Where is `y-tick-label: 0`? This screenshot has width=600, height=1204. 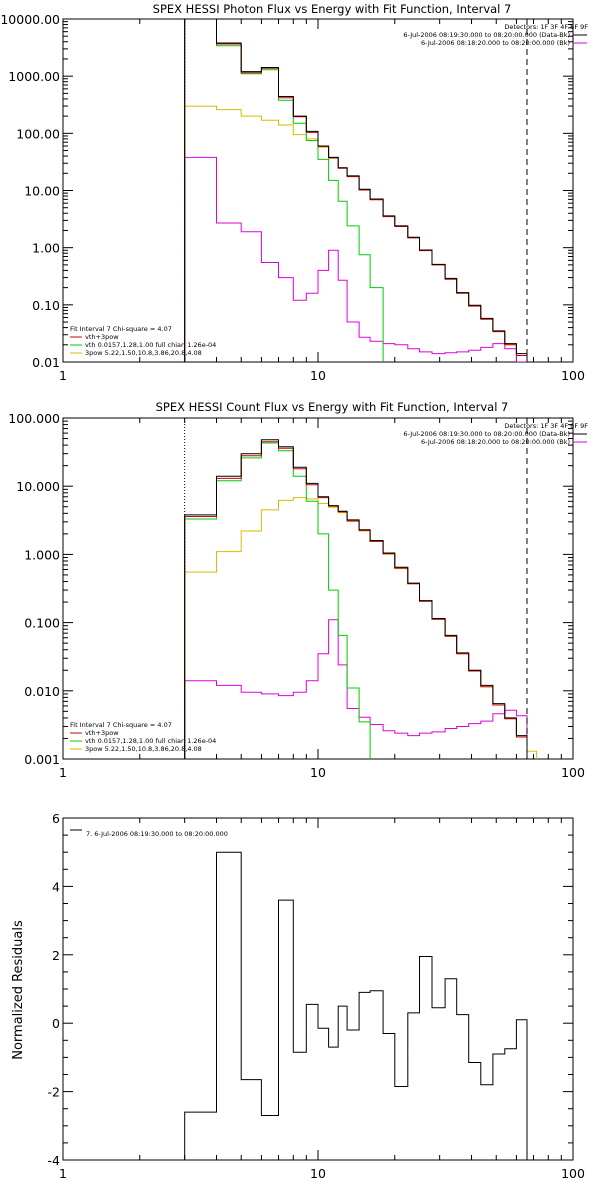
y-tick-label: 0 is located at coordinates (56, 1023).